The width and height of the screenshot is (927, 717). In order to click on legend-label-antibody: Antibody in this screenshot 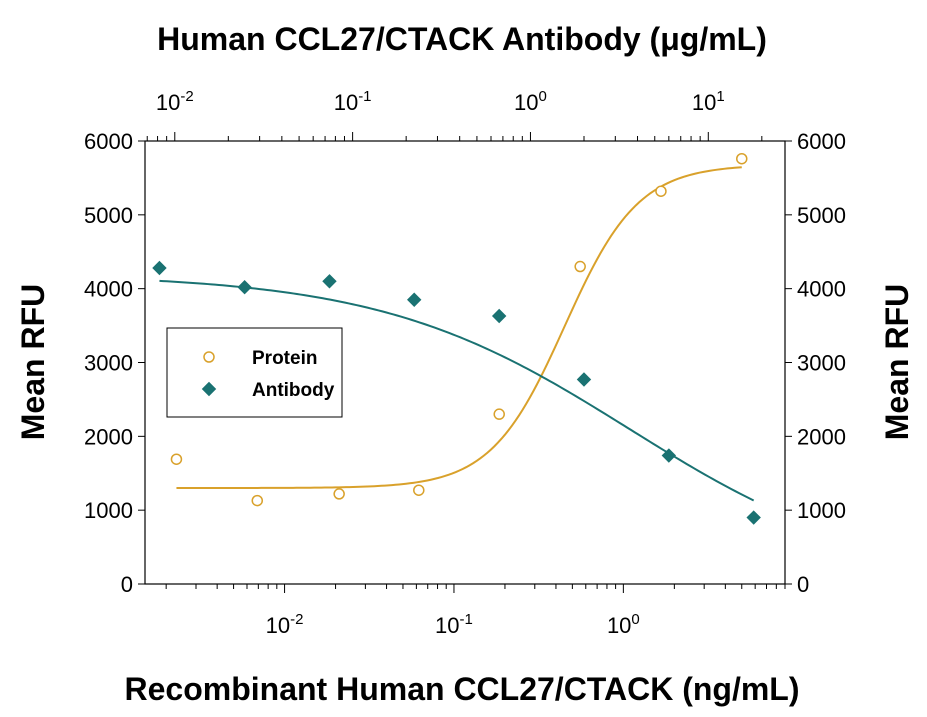, I will do `click(293, 390)`.